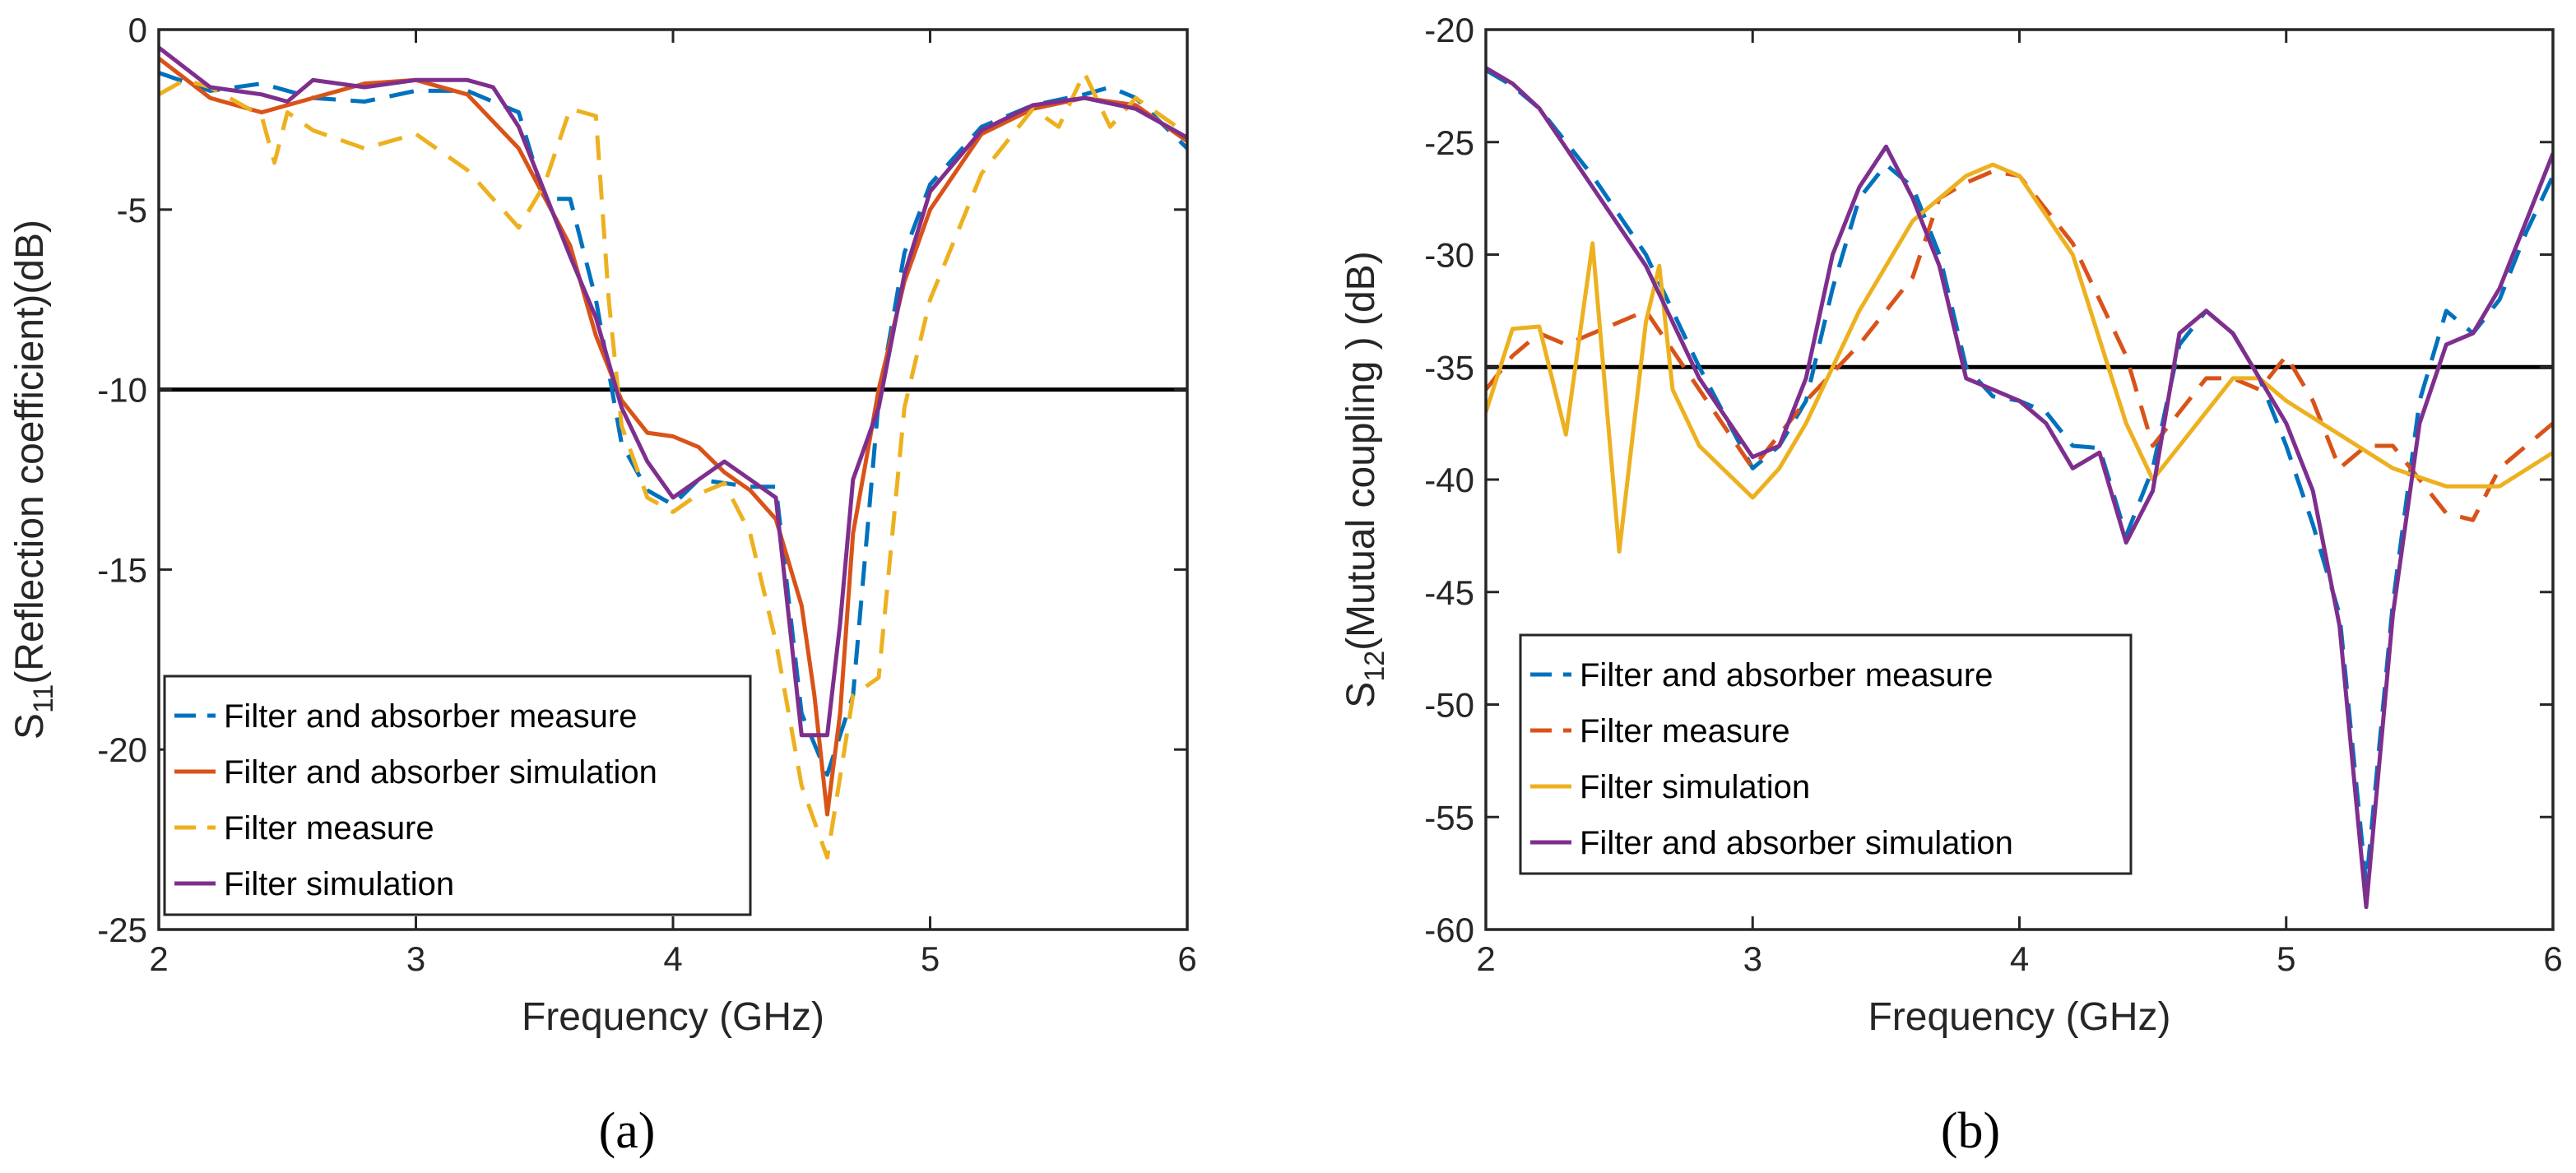 The image size is (2576, 1173). Describe the element at coordinates (1449, 930) in the screenshot. I see `y-tick-label: -60` at that location.